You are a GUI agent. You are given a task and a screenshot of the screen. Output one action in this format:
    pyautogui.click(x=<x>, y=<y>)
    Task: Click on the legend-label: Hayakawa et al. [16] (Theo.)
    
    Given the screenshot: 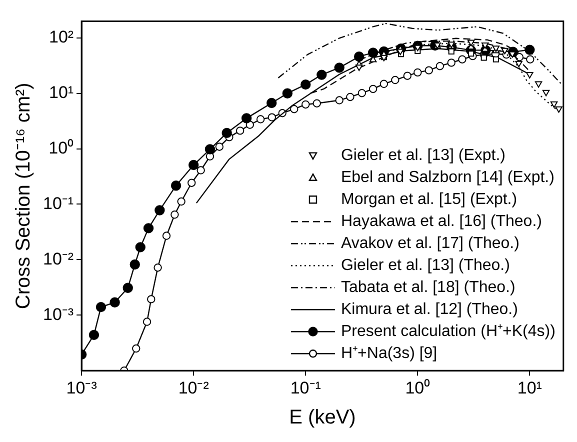 What is the action you would take?
    pyautogui.click(x=441, y=221)
    